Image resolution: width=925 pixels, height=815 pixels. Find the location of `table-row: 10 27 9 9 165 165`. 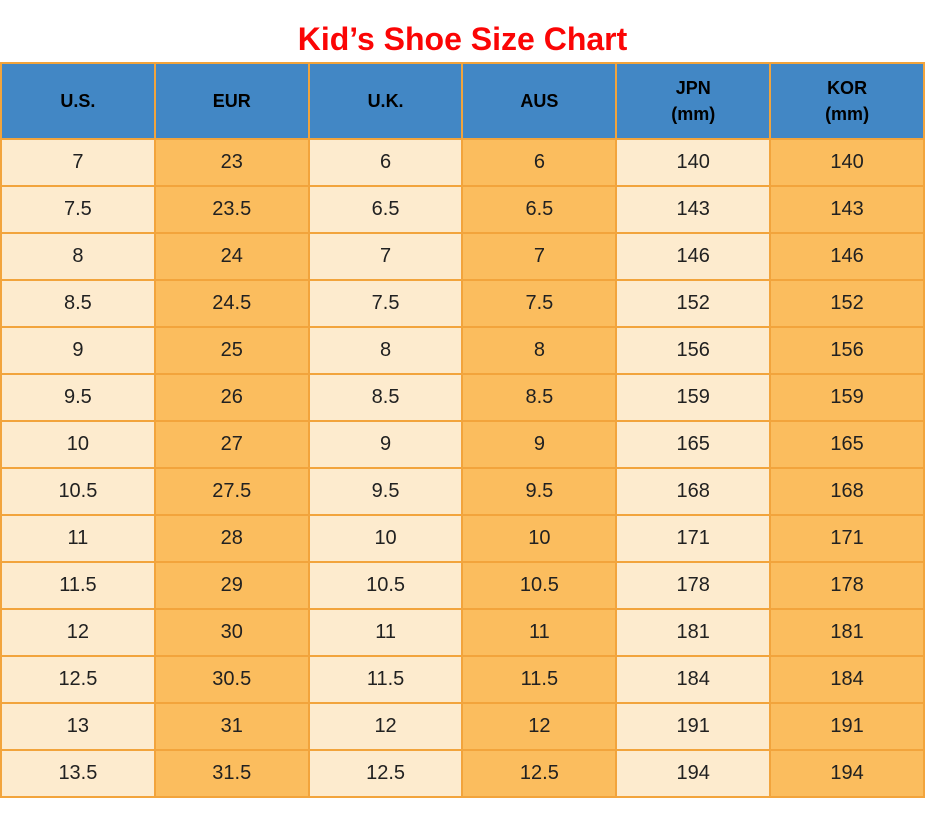

table-row: 10 27 9 9 165 165 is located at coordinates (462, 444).